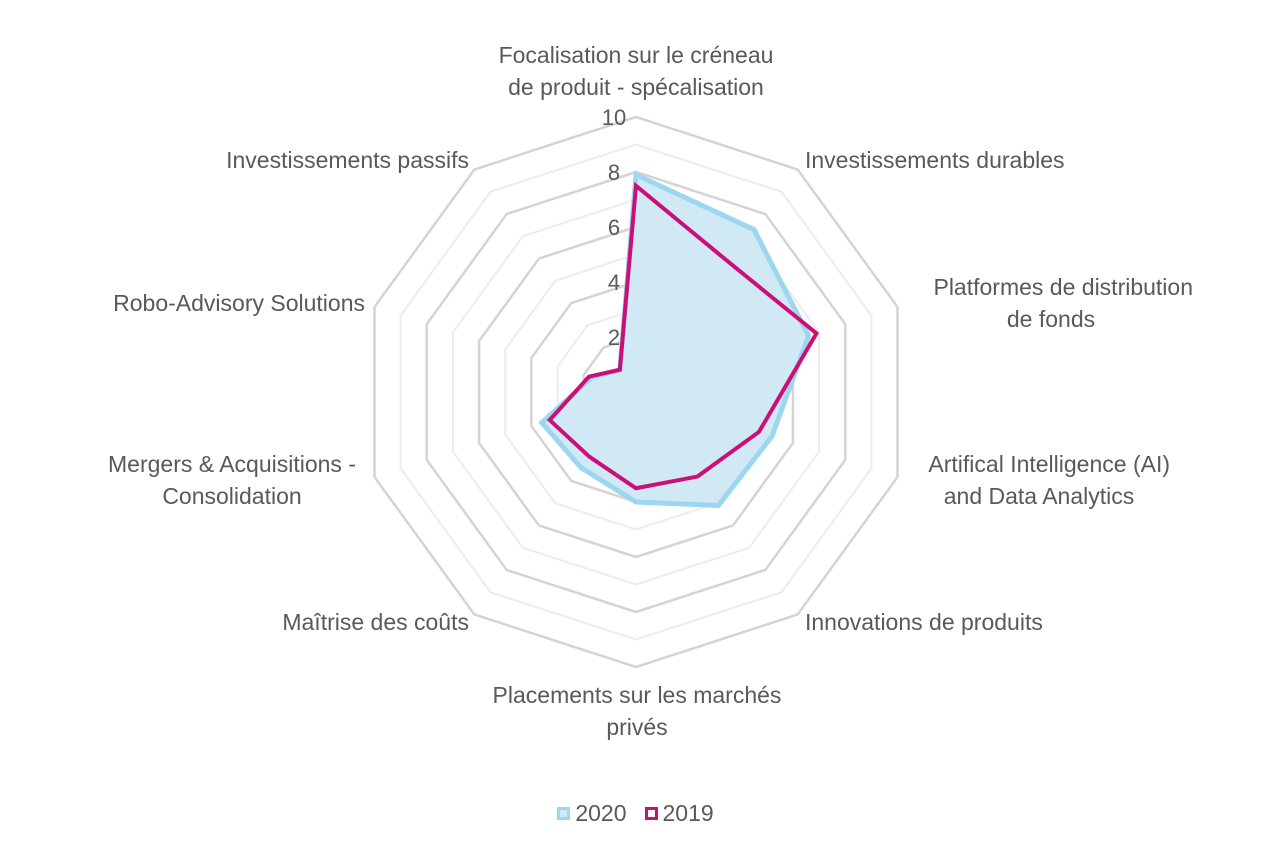  What do you see at coordinates (683, 336) in the screenshot?
I see `series-2019-line` at bounding box center [683, 336].